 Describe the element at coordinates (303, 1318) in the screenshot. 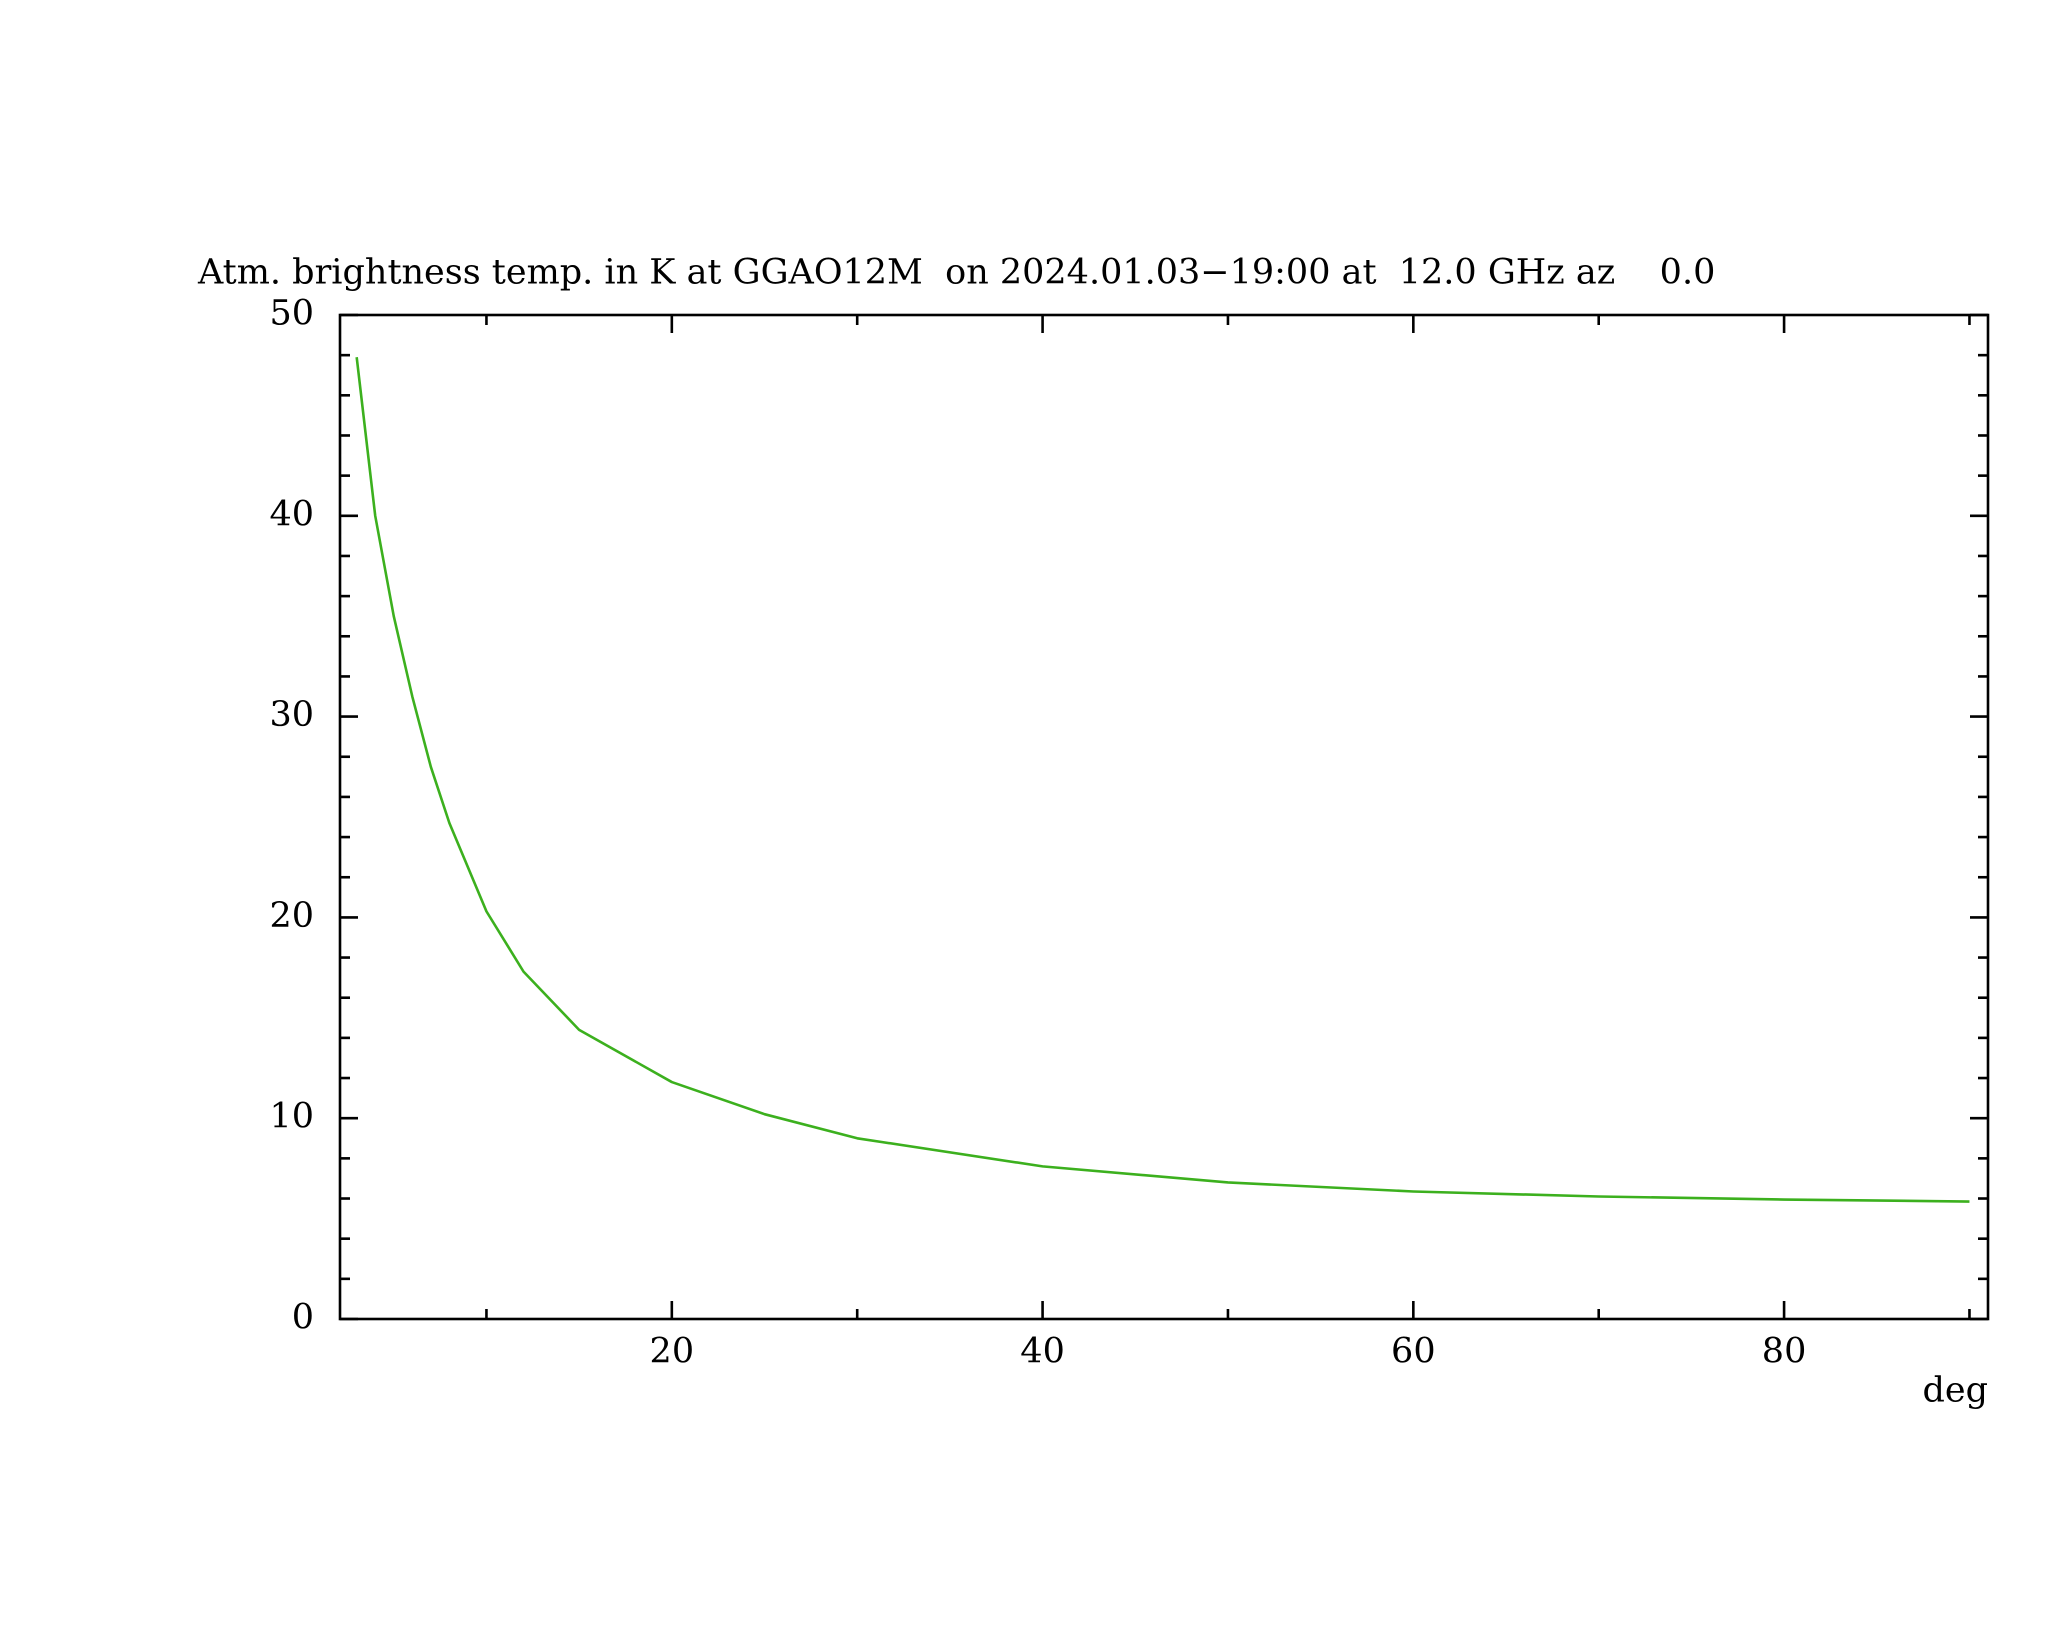

I see `y-tick-label: 0` at that location.